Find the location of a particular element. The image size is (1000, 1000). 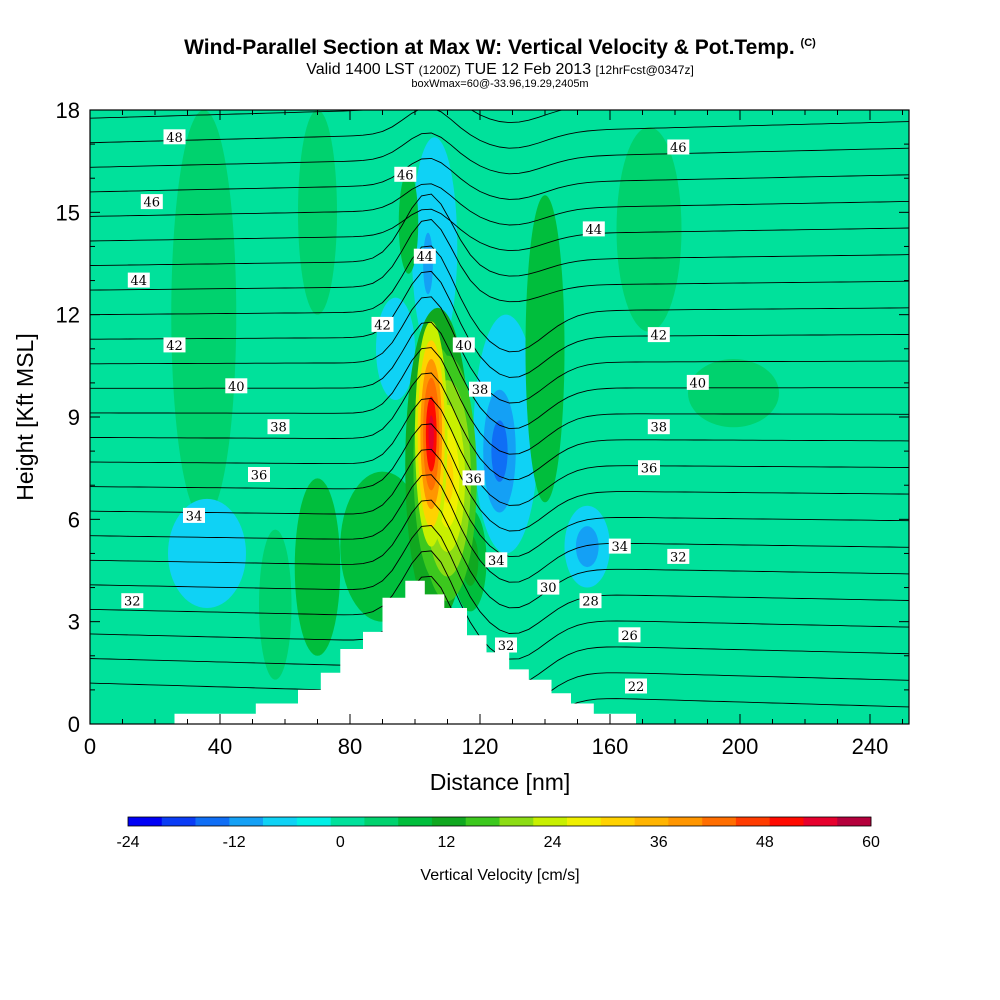

y-tick-label: 9 is located at coordinates (74, 417).